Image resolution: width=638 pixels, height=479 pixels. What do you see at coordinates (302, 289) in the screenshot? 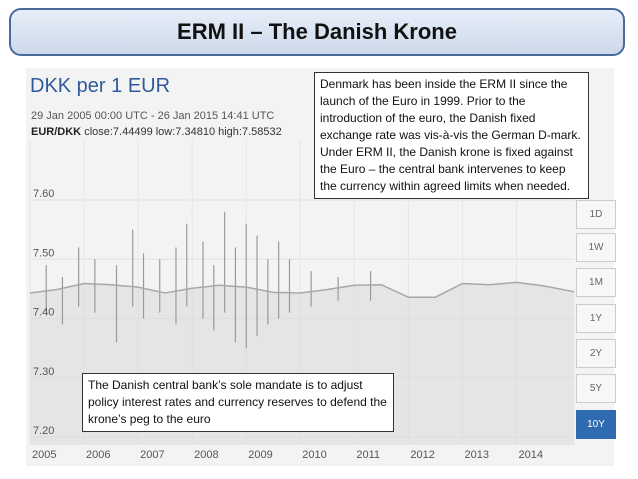
I see `series-line` at bounding box center [302, 289].